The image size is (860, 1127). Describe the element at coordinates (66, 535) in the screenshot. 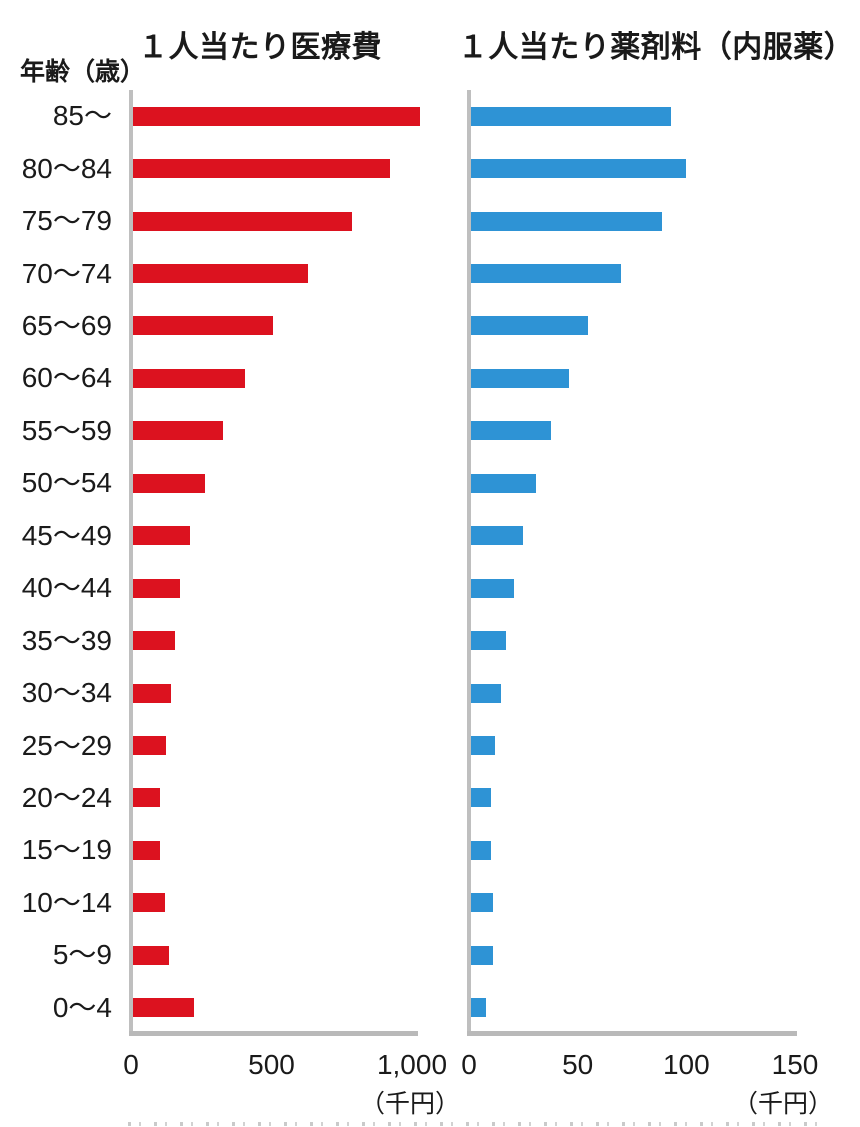

I see `age-category-label: 45～49` at that location.